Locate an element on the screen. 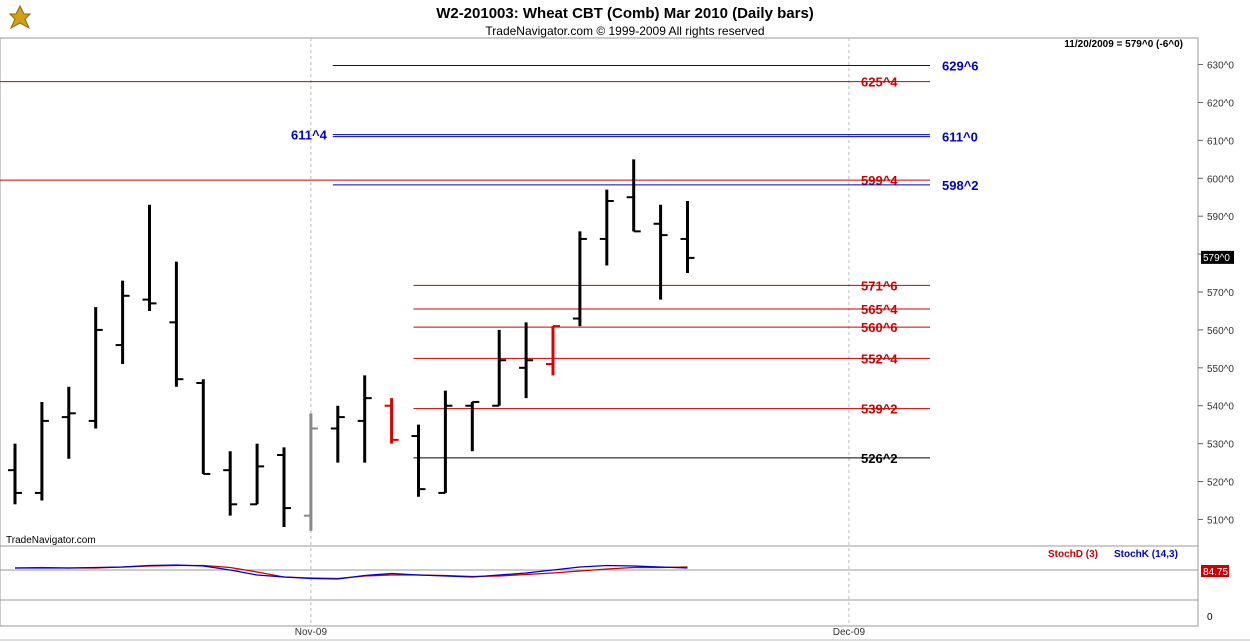 This screenshot has height=643, width=1250. level-label: 565^4 is located at coordinates (879, 309).